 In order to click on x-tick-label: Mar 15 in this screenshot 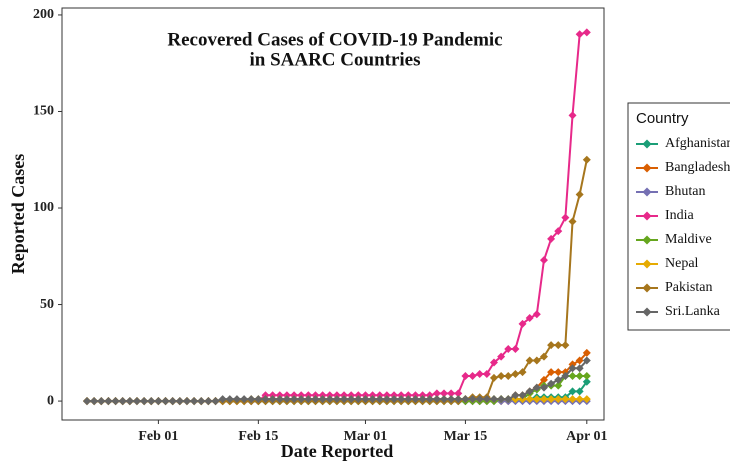, I will do `click(466, 436)`.